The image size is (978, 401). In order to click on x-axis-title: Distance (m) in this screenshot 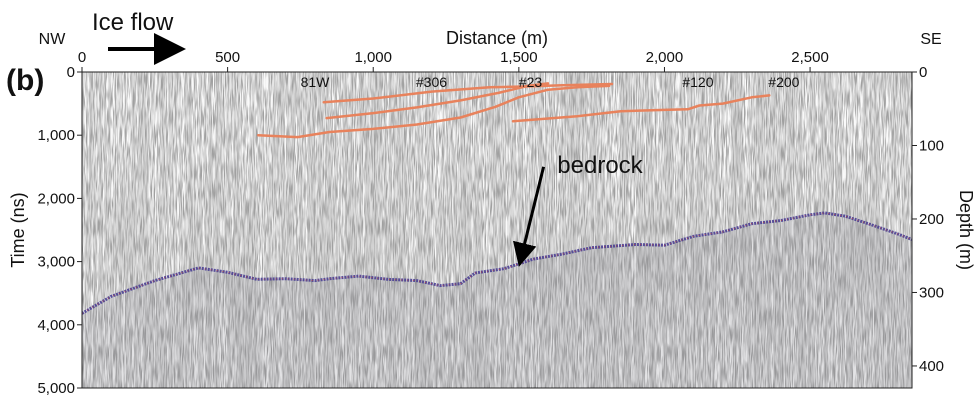, I will do `click(497, 38)`.